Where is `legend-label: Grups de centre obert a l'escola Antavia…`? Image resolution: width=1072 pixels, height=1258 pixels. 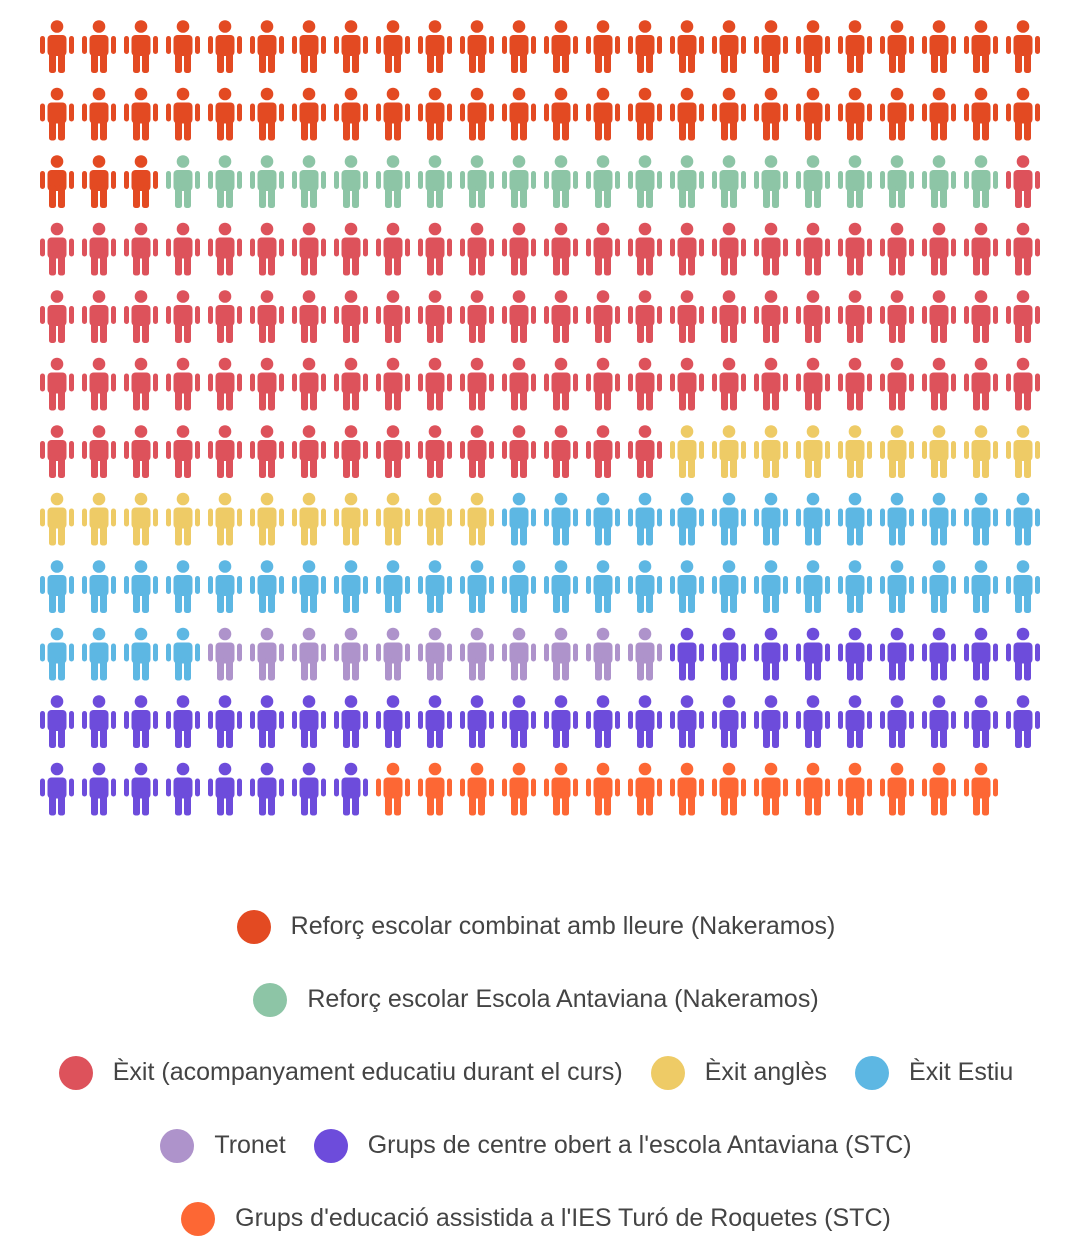
legend-label: Grups de centre obert a l'escola Antavia… is located at coordinates (639, 1145).